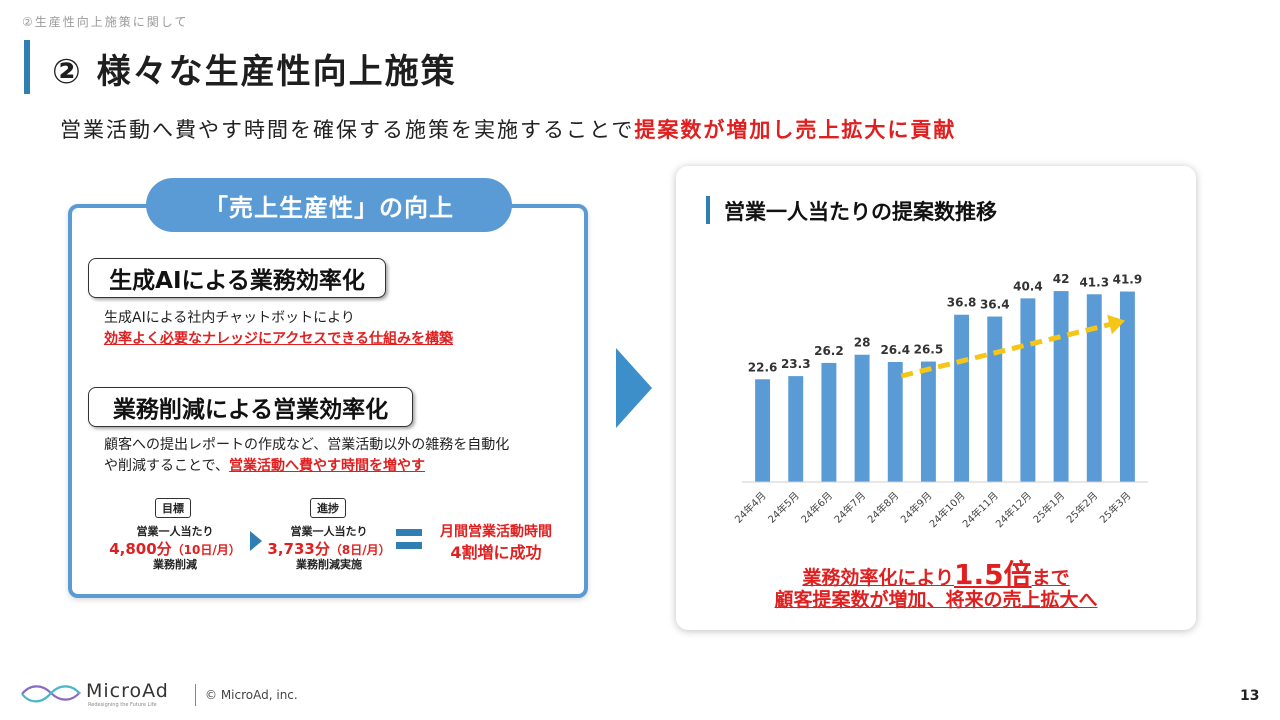 The height and width of the screenshot is (720, 1280). I want to click on result-line-2: 4割増に成功, so click(496, 552).